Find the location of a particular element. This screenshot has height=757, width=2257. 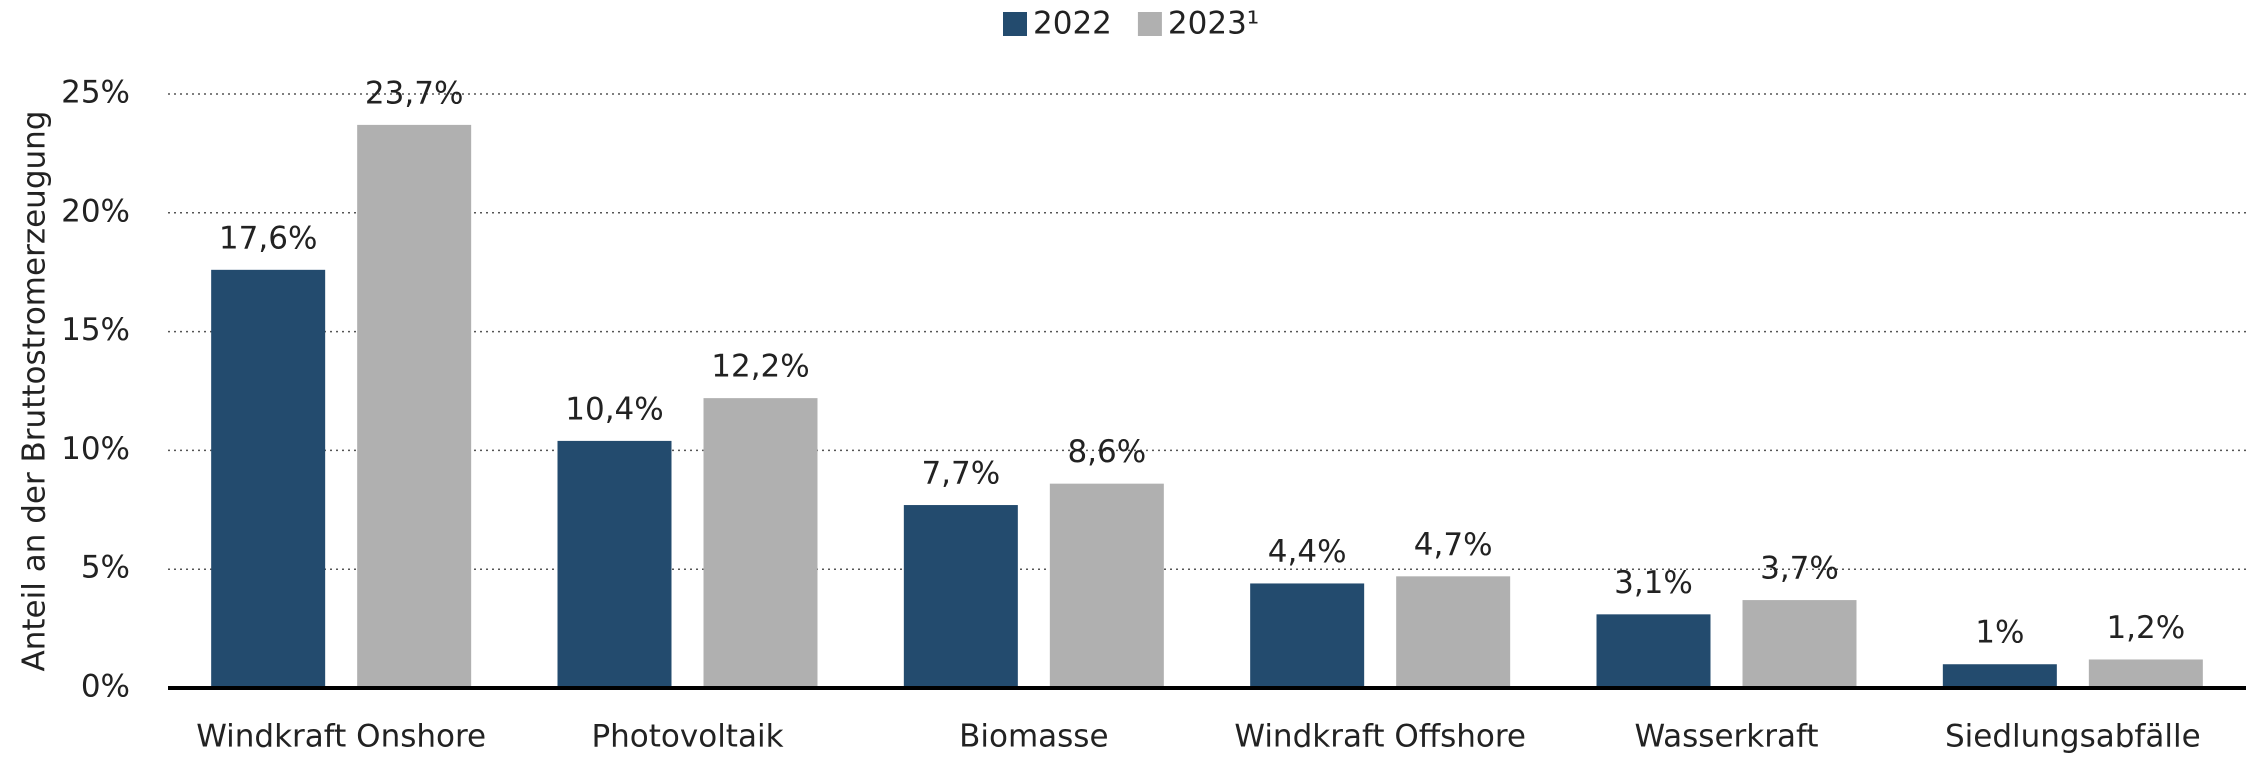

legend-label: 2022 is located at coordinates (1072, 24).